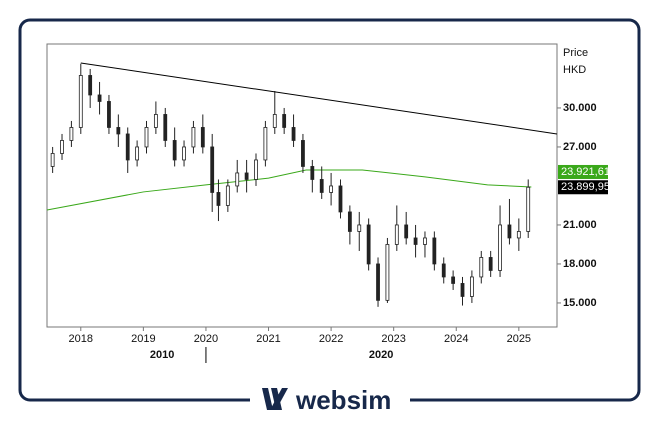  What do you see at coordinates (574, 70) in the screenshot?
I see `y-axis-unit: HKD` at bounding box center [574, 70].